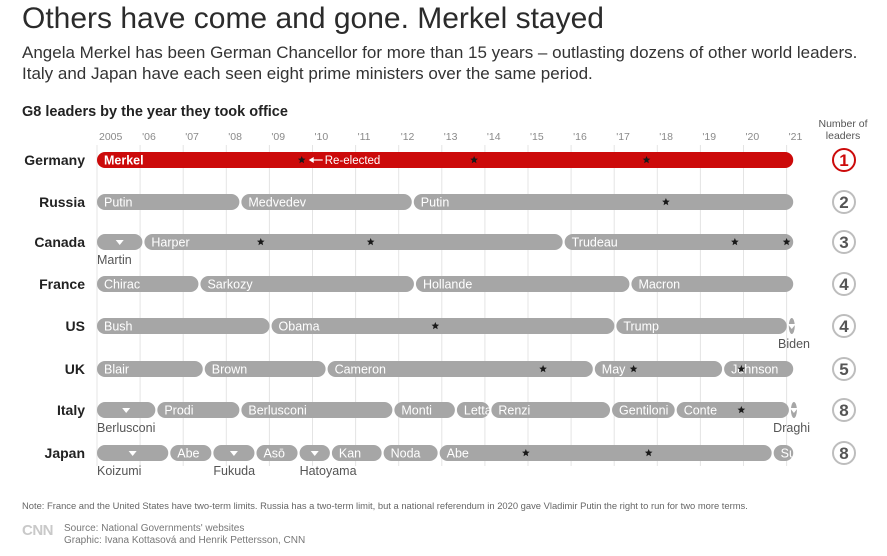 This screenshot has height=556, width=887. I want to click on year-tick-label: '14, so click(494, 137).